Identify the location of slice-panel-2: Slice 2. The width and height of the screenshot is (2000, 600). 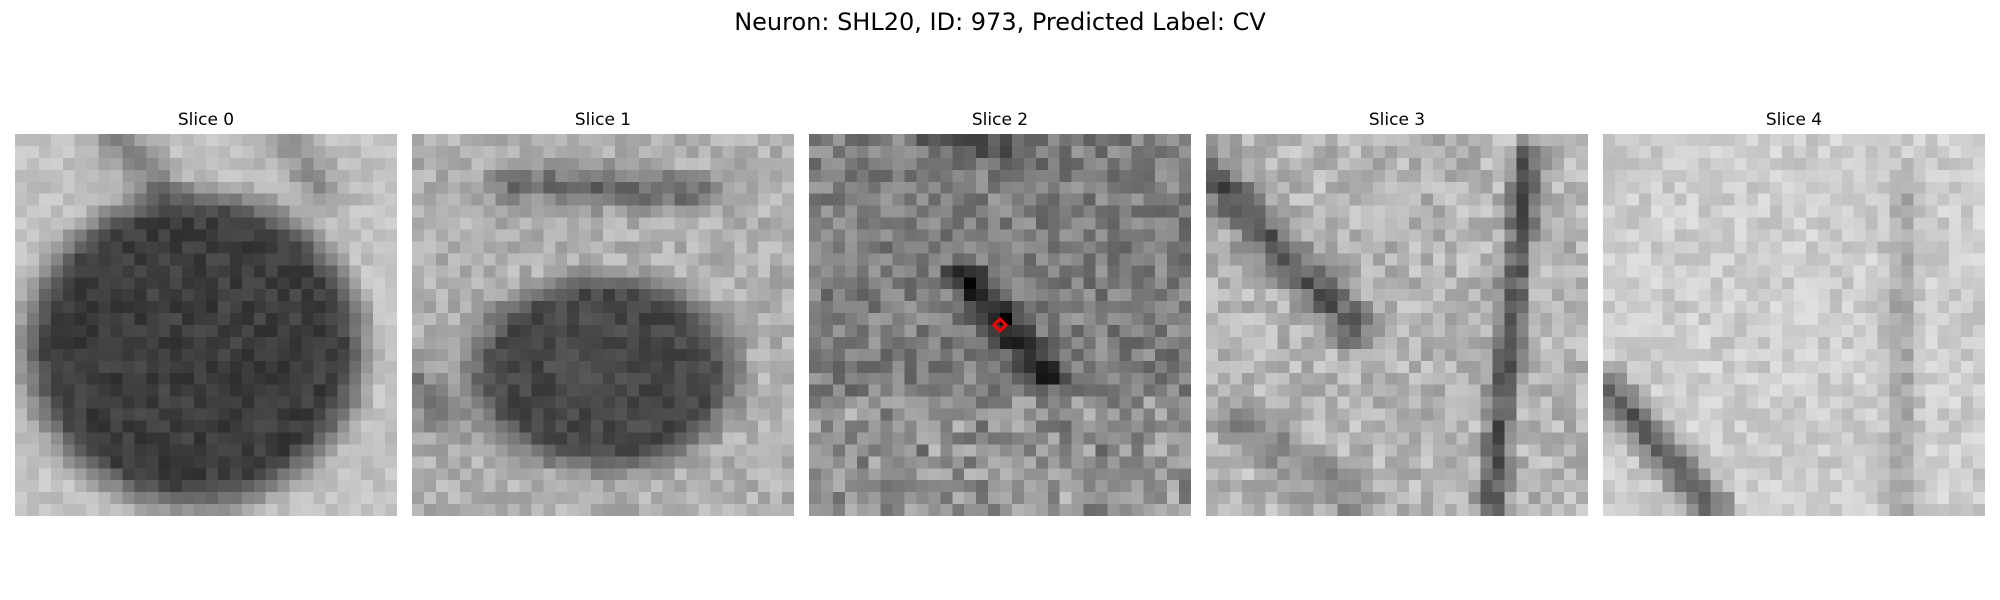
(1000, 312).